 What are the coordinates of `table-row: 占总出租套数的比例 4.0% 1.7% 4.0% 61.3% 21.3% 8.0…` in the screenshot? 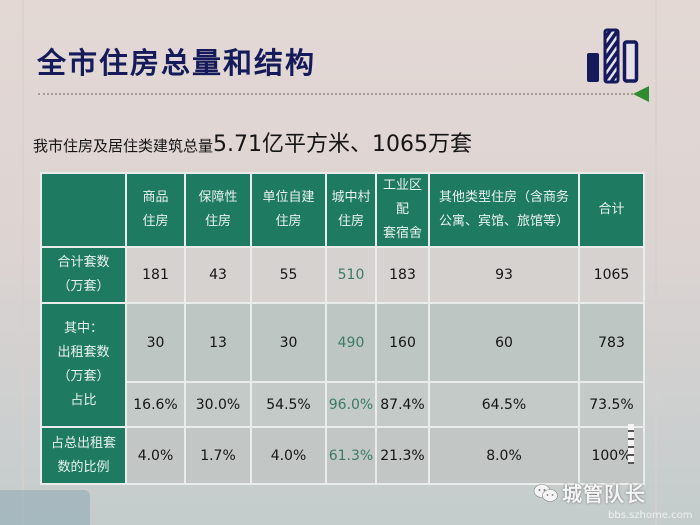 It's located at (342, 455).